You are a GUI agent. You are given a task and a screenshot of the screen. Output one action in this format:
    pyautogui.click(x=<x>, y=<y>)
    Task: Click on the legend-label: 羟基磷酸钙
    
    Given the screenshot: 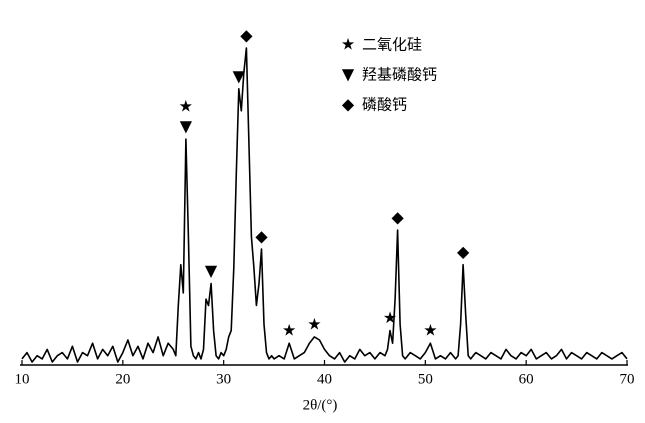 What is the action you would take?
    pyautogui.click(x=399, y=75)
    